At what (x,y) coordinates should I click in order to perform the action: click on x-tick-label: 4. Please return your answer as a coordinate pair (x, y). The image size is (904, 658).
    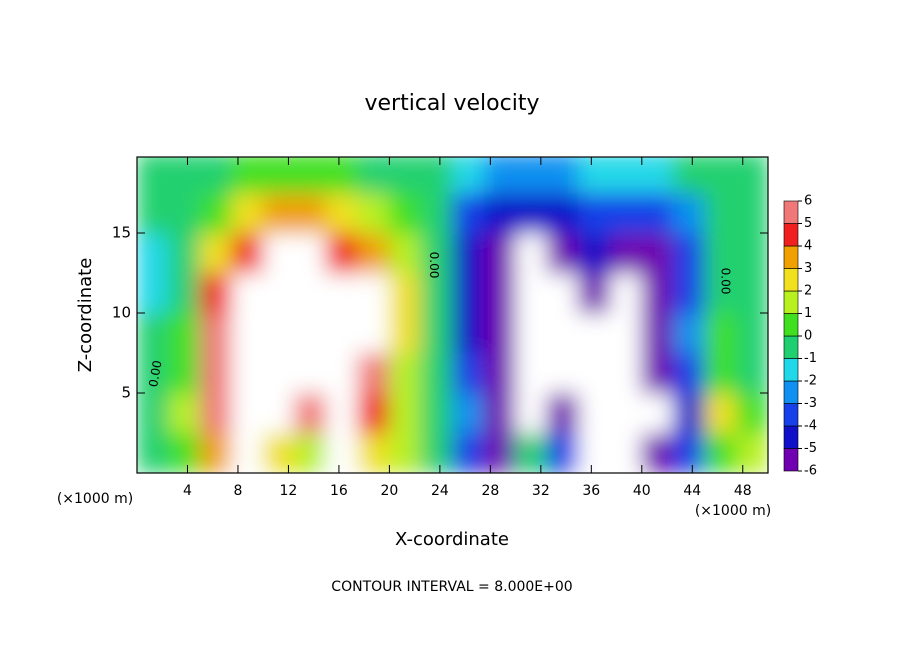
    Looking at the image, I should click on (187, 491).